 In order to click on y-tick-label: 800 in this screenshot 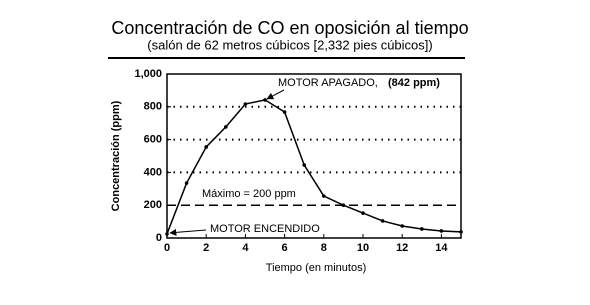, I will do `click(153, 107)`.